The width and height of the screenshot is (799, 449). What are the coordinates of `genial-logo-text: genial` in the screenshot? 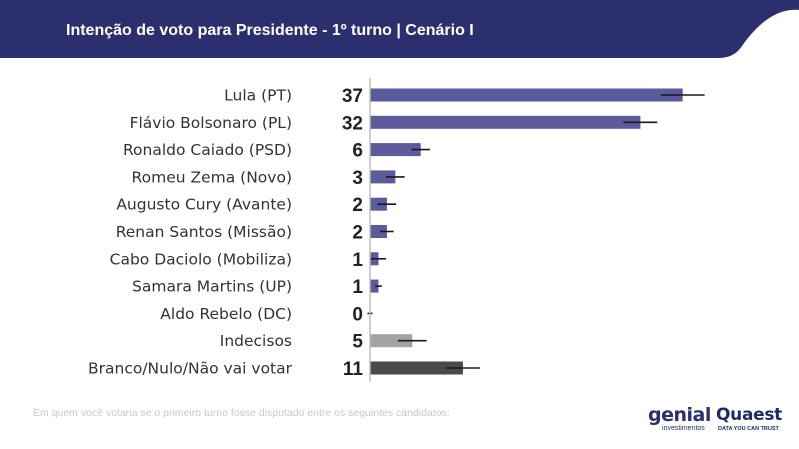 It's located at (679, 415).